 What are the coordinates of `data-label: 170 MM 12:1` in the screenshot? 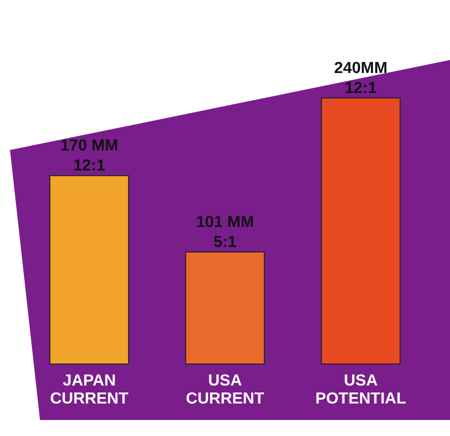 It's located at (89, 156).